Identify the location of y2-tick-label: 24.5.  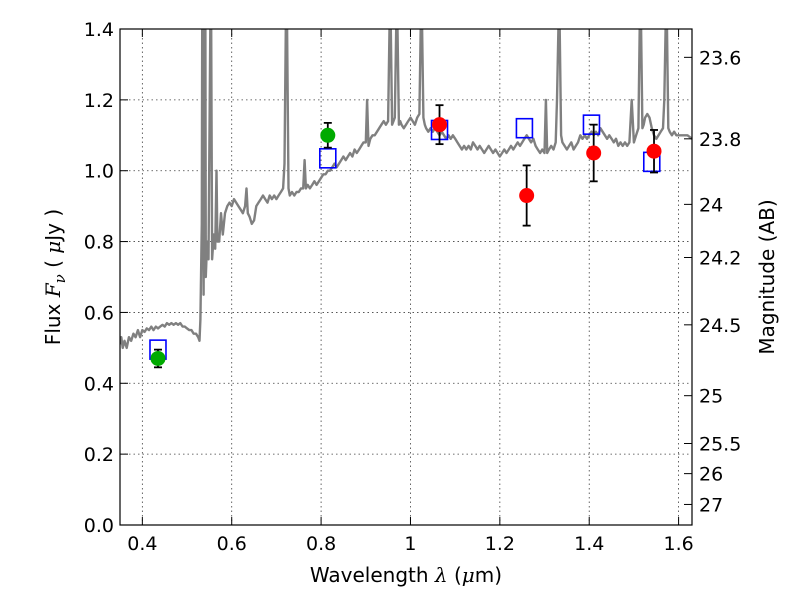
(720, 326).